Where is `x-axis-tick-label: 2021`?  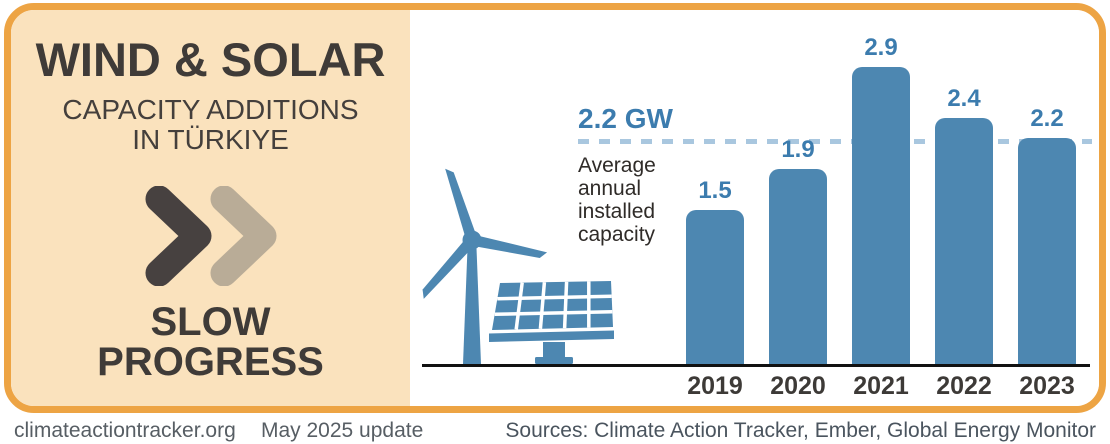
x-axis-tick-label: 2021 is located at coordinates (881, 386).